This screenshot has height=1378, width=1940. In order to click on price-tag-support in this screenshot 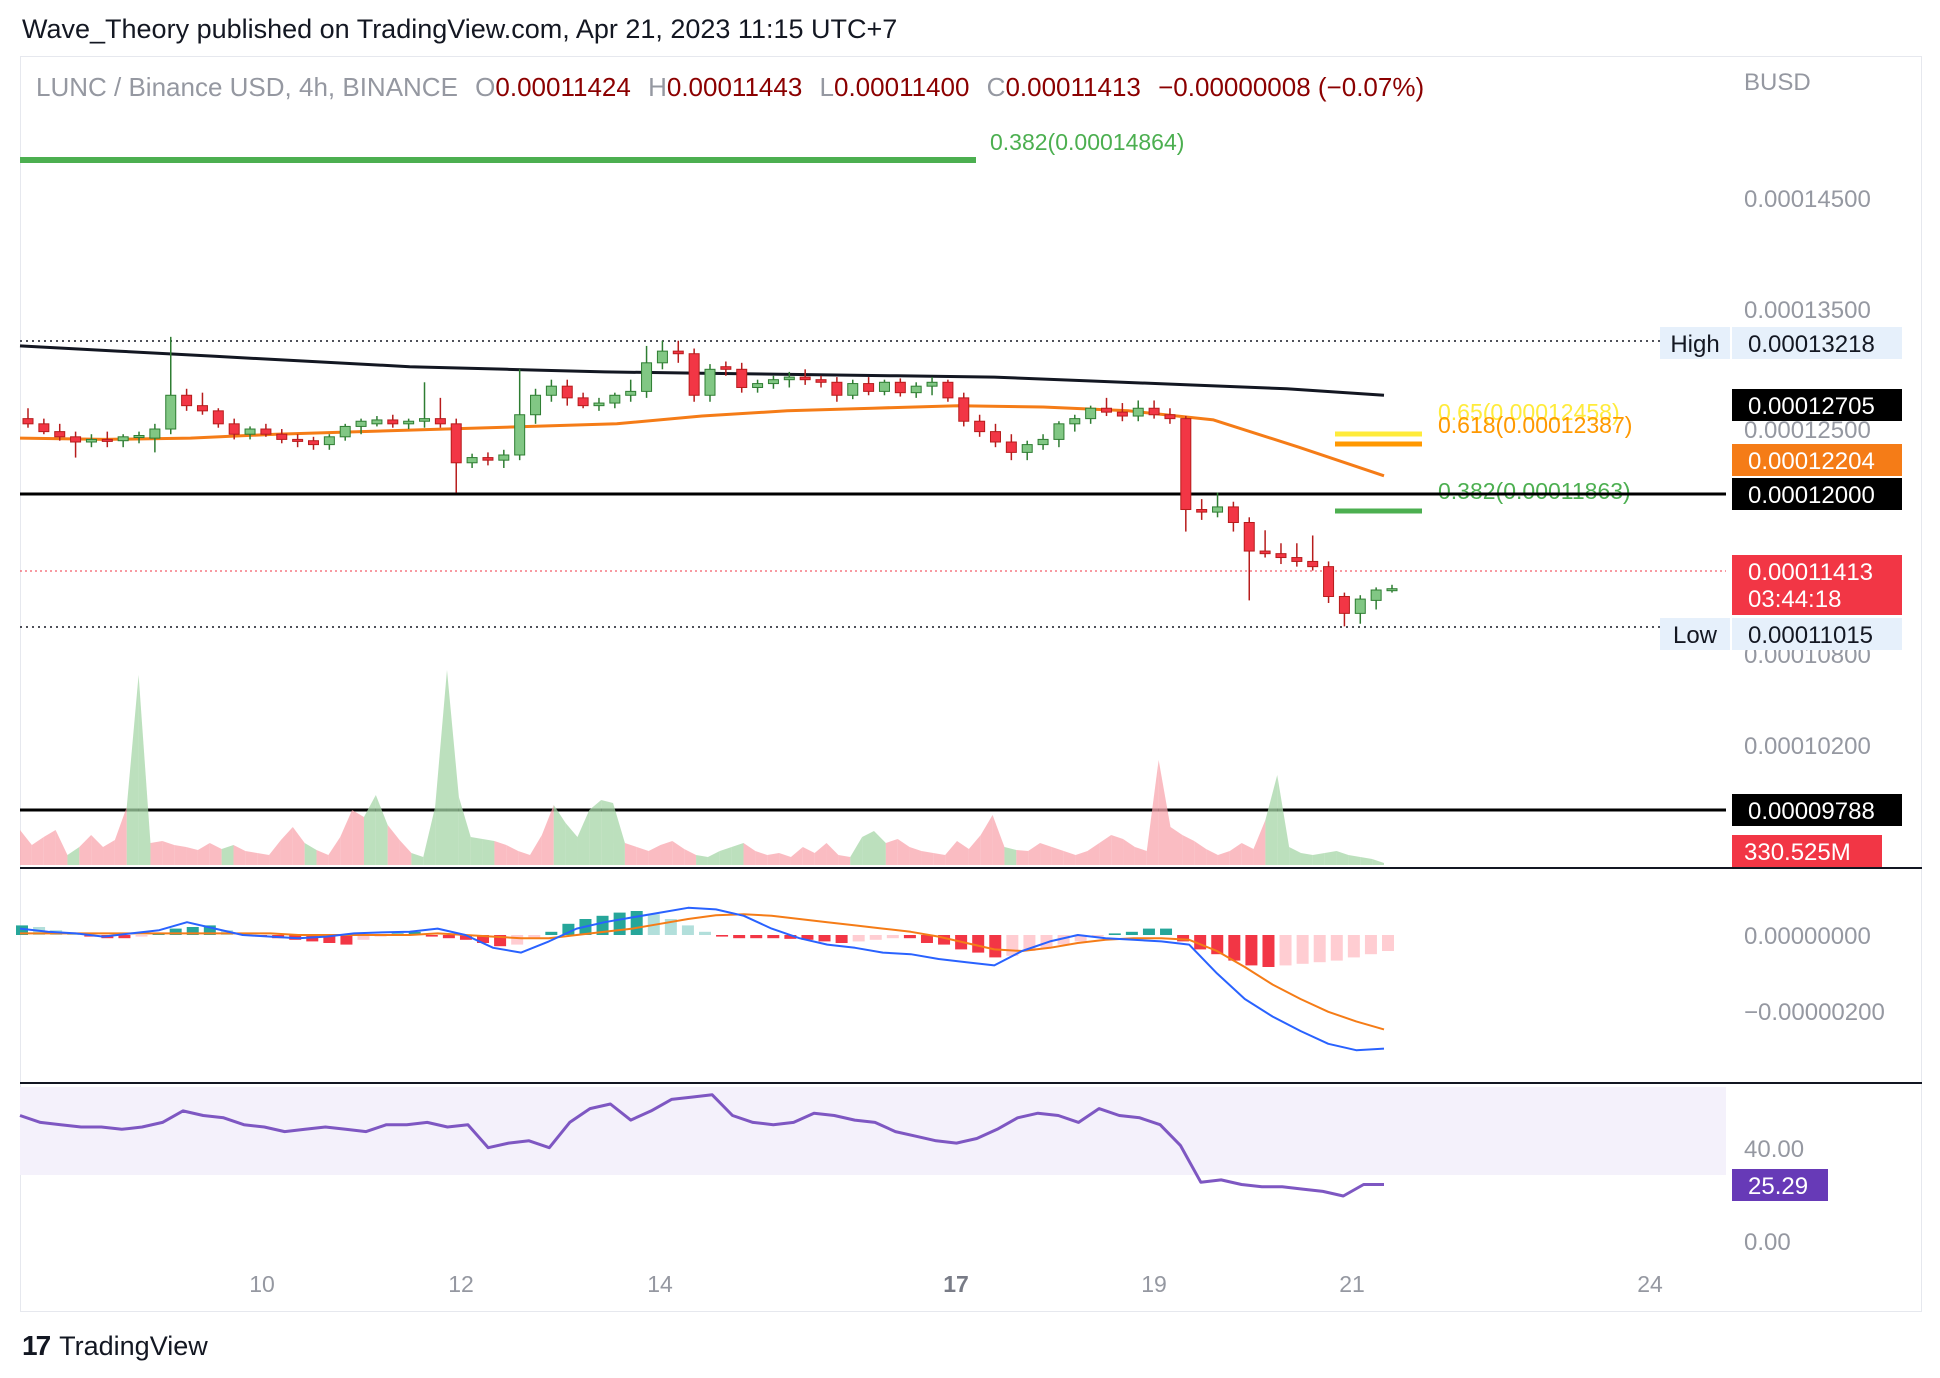, I will do `click(1817, 494)`.